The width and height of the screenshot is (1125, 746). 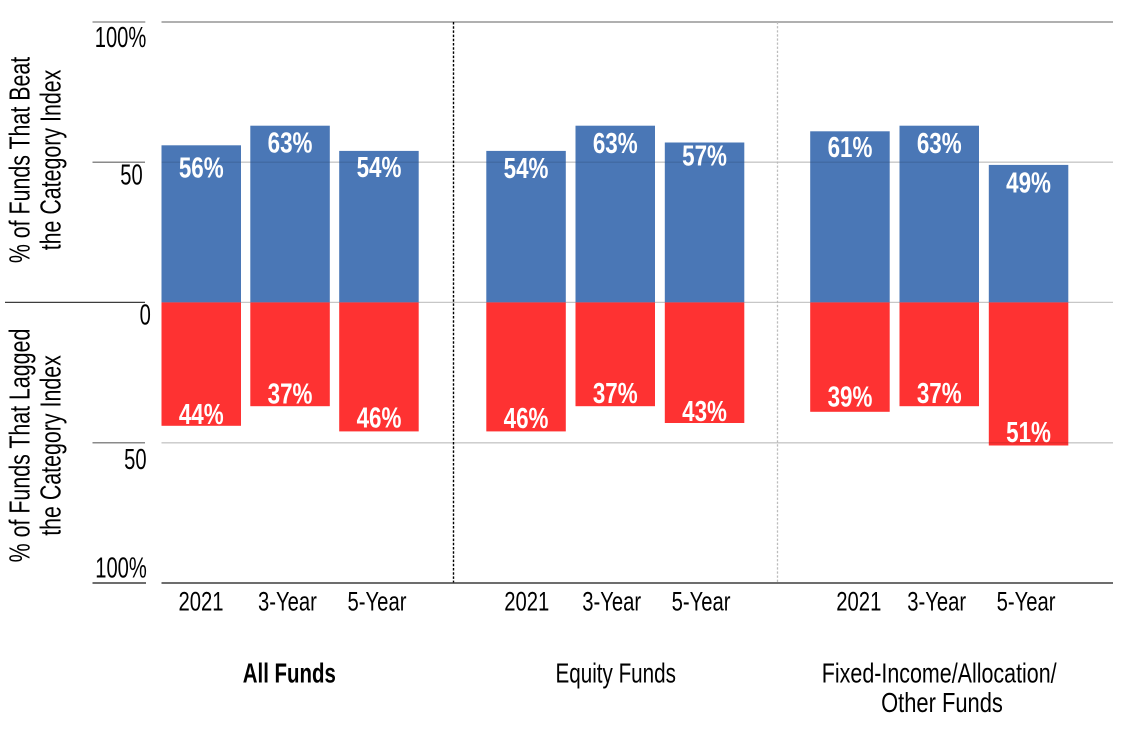 I want to click on svg-text: 43%, so click(x=704, y=412).